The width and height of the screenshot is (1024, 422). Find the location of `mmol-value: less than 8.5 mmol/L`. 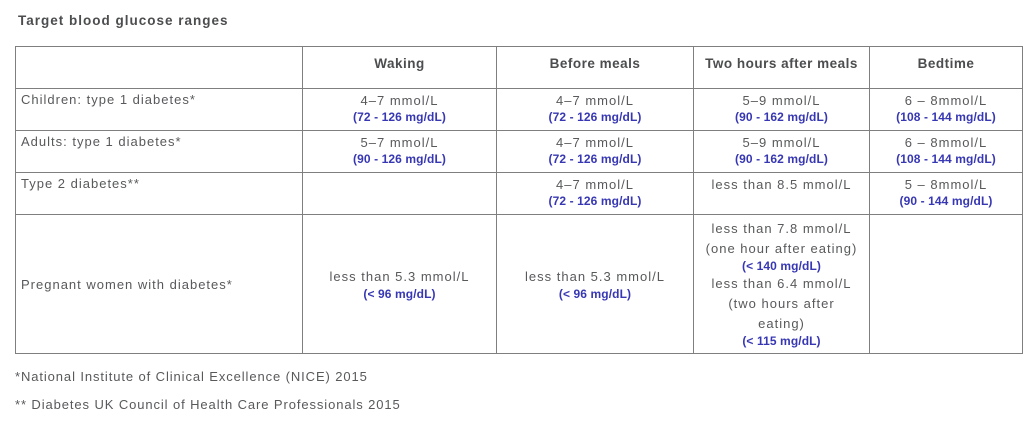

mmol-value: less than 8.5 mmol/L is located at coordinates (781, 184).